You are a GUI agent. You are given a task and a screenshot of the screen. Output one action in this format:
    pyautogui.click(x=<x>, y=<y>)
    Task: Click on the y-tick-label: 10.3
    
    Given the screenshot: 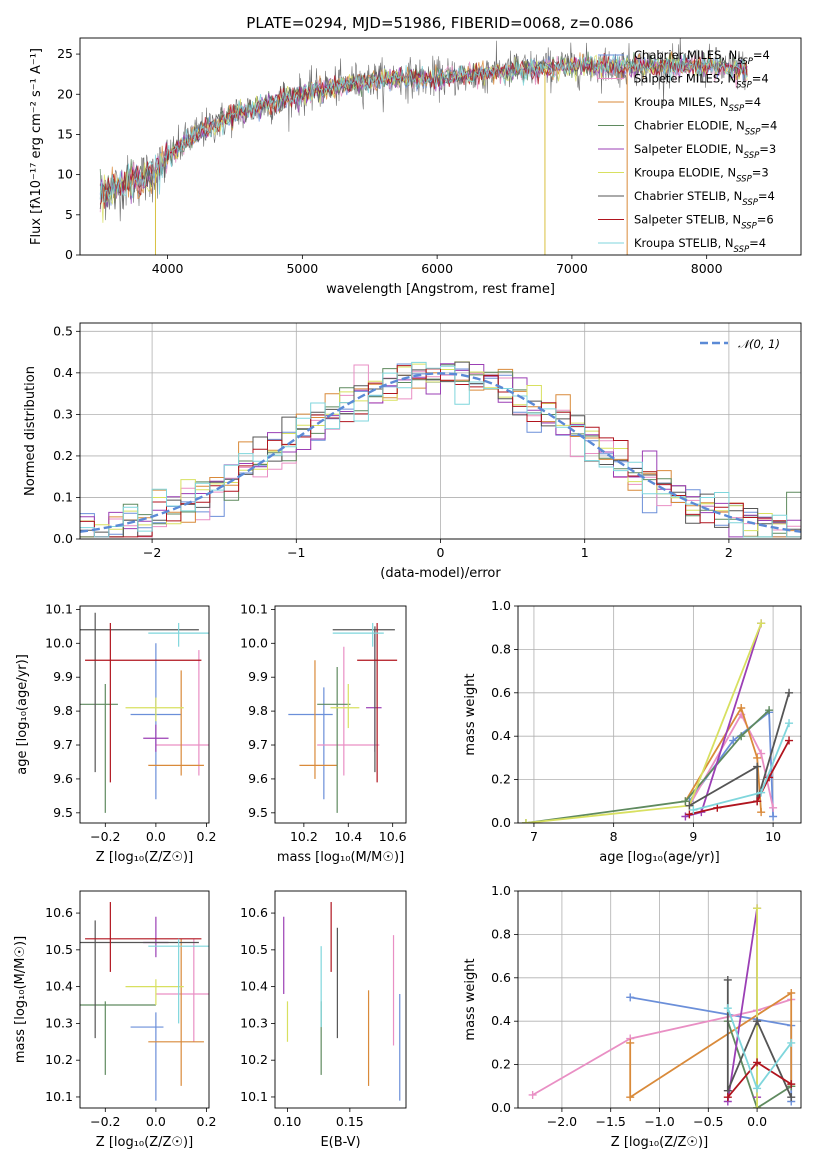 What is the action you would take?
    pyautogui.click(x=254, y=1022)
    